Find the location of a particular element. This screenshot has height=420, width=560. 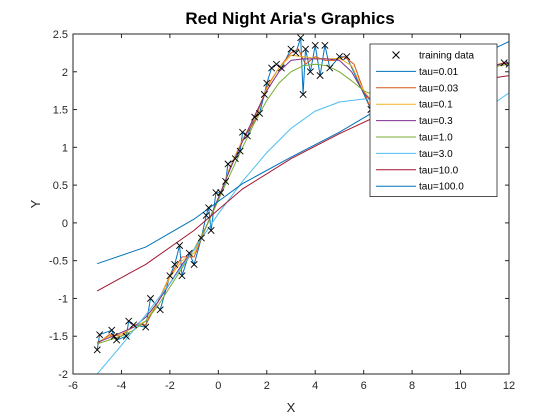

y-tick-label: 1.5 is located at coordinates (60, 111).